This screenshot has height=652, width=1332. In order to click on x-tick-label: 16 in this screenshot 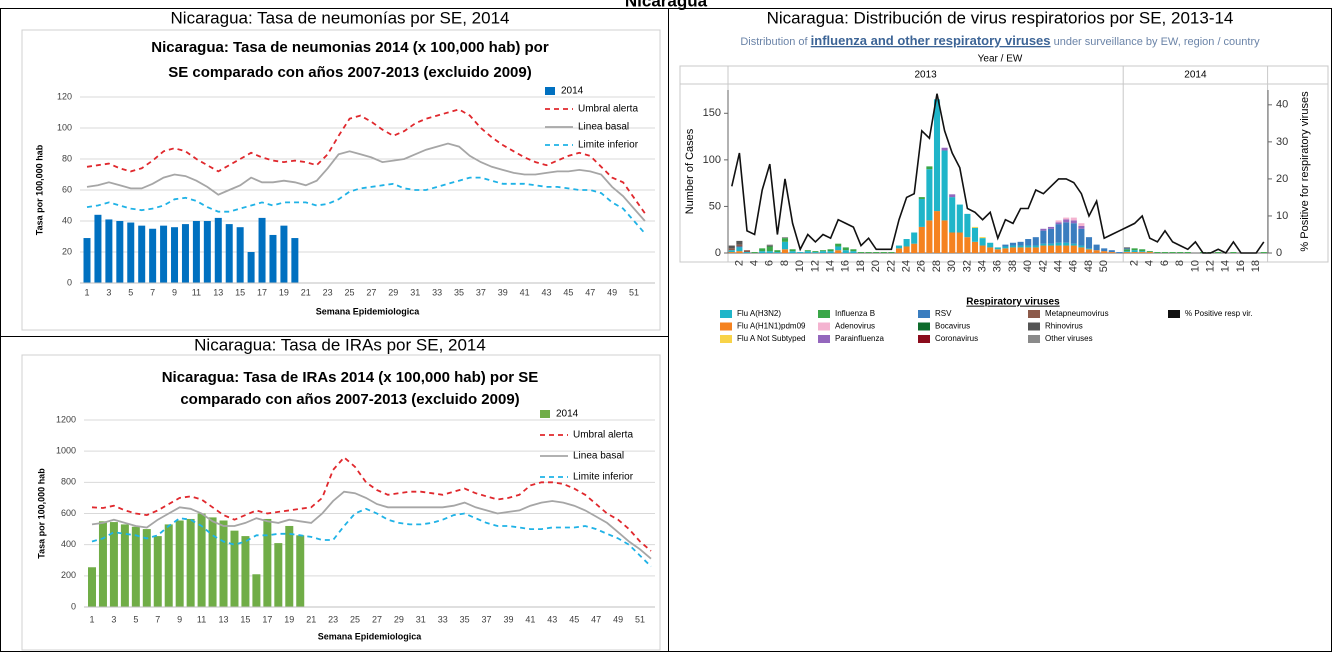, I will do `click(1241, 266)`.